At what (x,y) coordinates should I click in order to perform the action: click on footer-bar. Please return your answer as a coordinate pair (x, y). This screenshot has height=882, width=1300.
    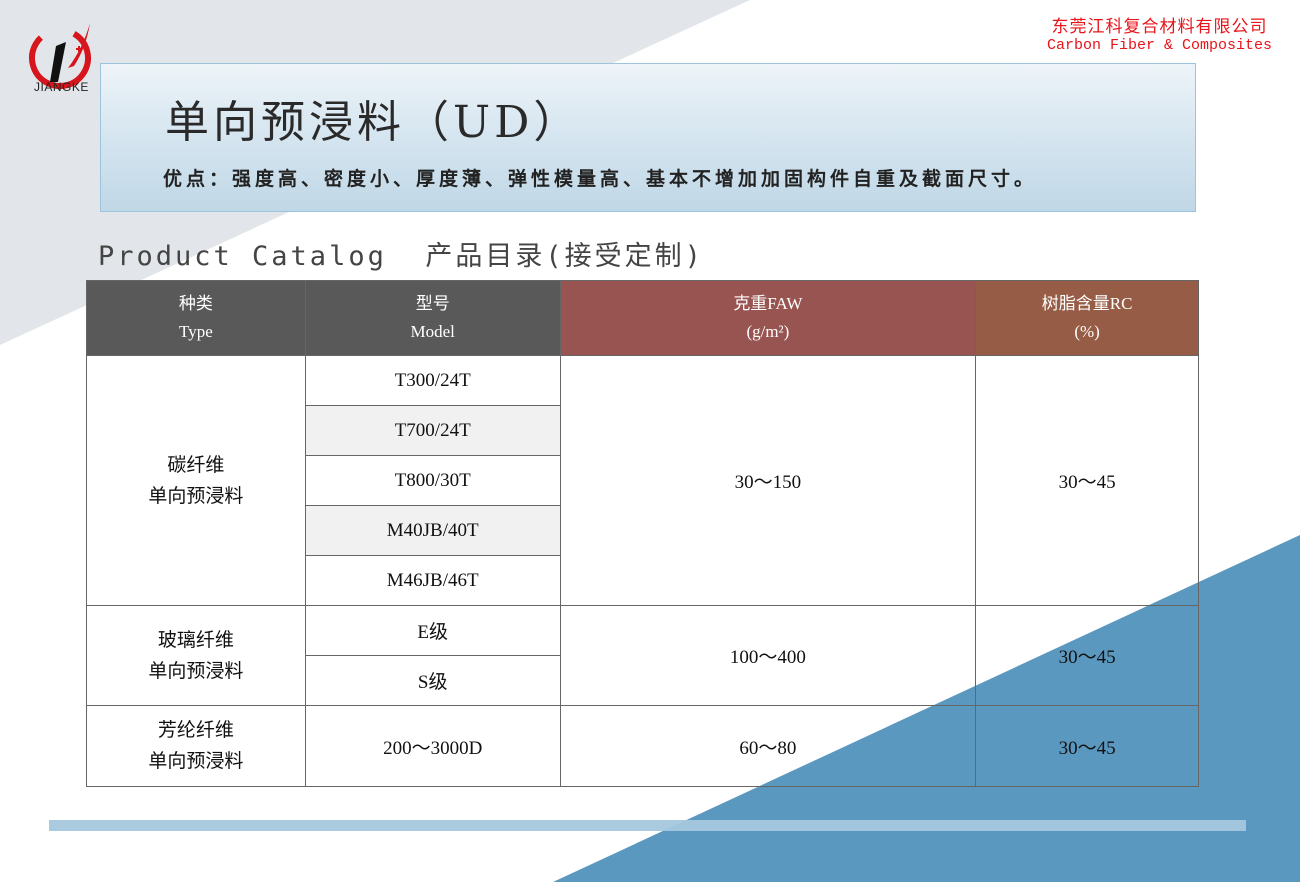
    Looking at the image, I should click on (647, 825).